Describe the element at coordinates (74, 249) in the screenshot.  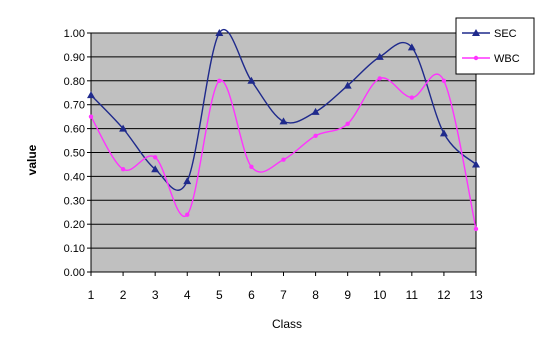
I see `y-tick-label: 0.10` at that location.